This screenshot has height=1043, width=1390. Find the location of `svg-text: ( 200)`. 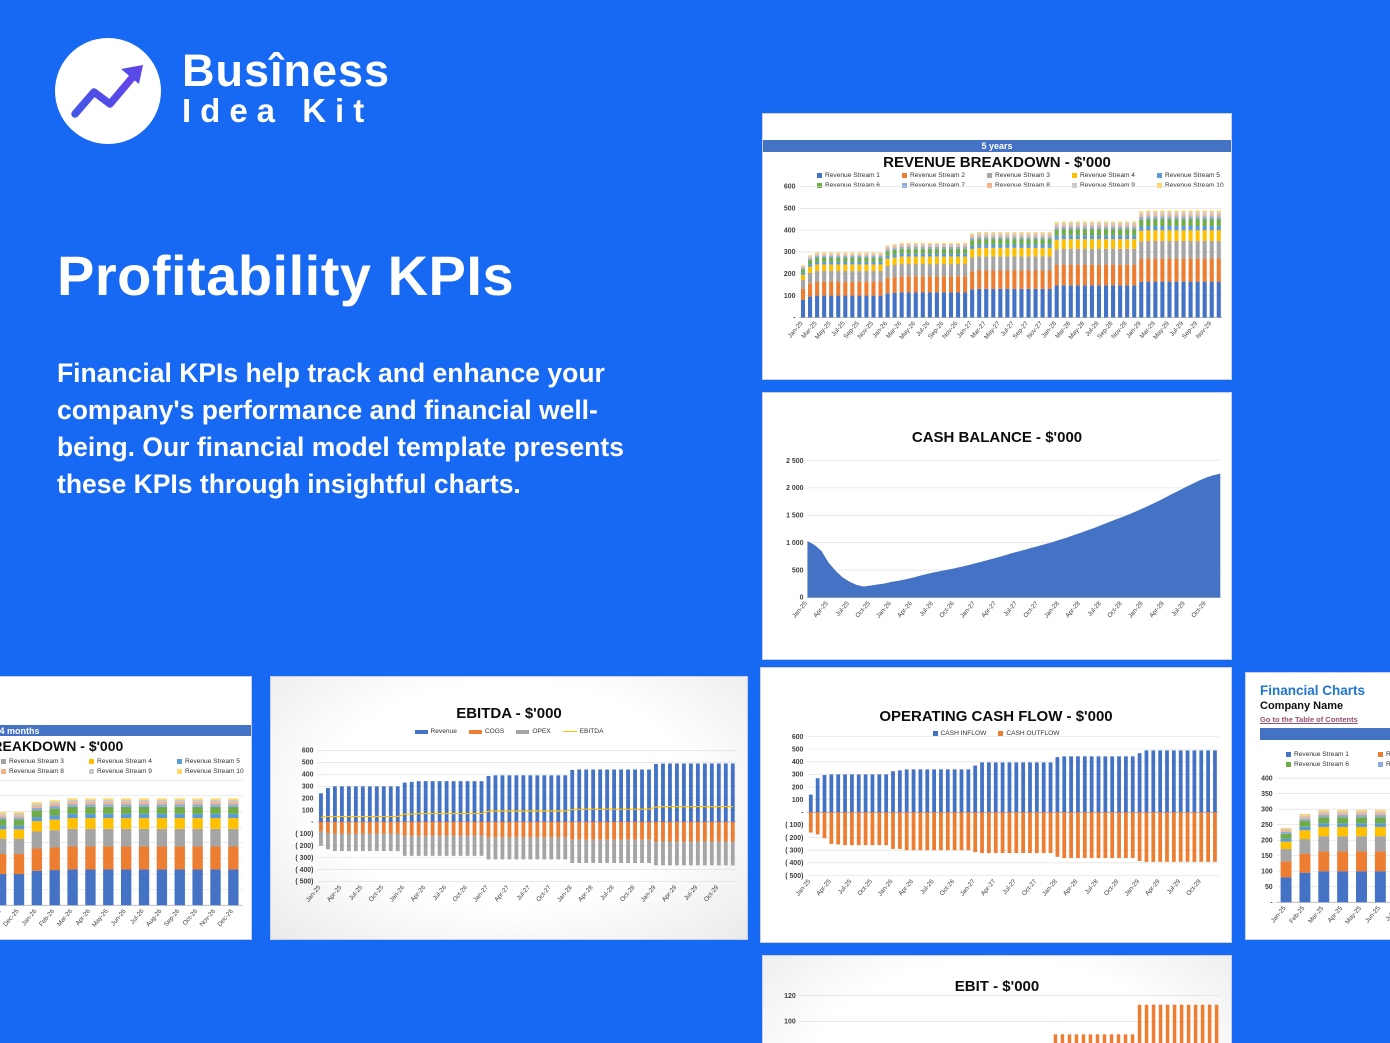

svg-text: ( 200) is located at coordinates (304, 846).